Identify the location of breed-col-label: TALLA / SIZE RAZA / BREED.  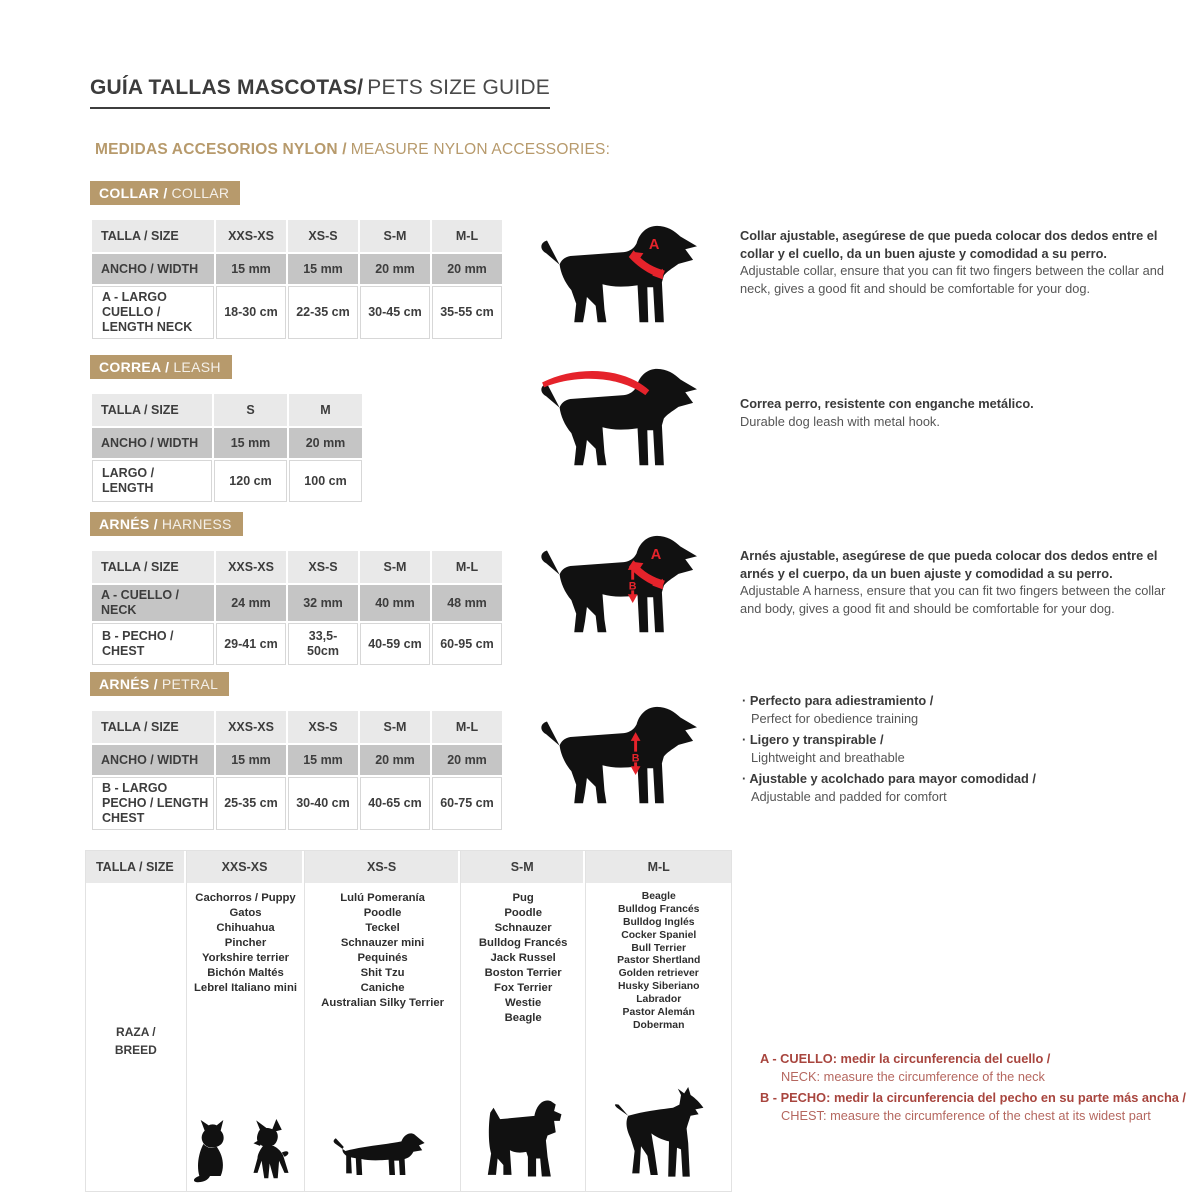
(136, 1021).